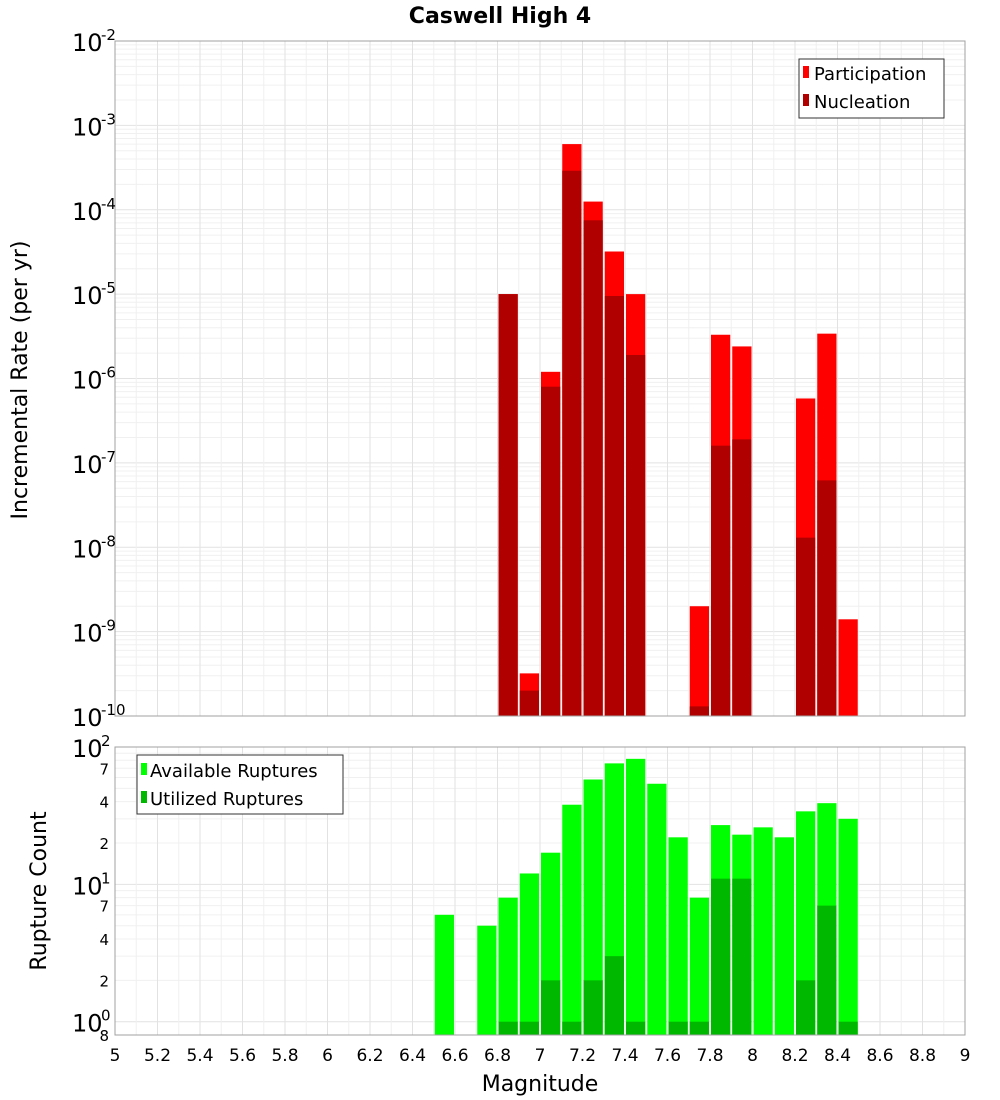 Image resolution: width=1000 pixels, height=1100 pixels. What do you see at coordinates (369, 1056) in the screenshot?
I see `x-tick-label: 6.2` at bounding box center [369, 1056].